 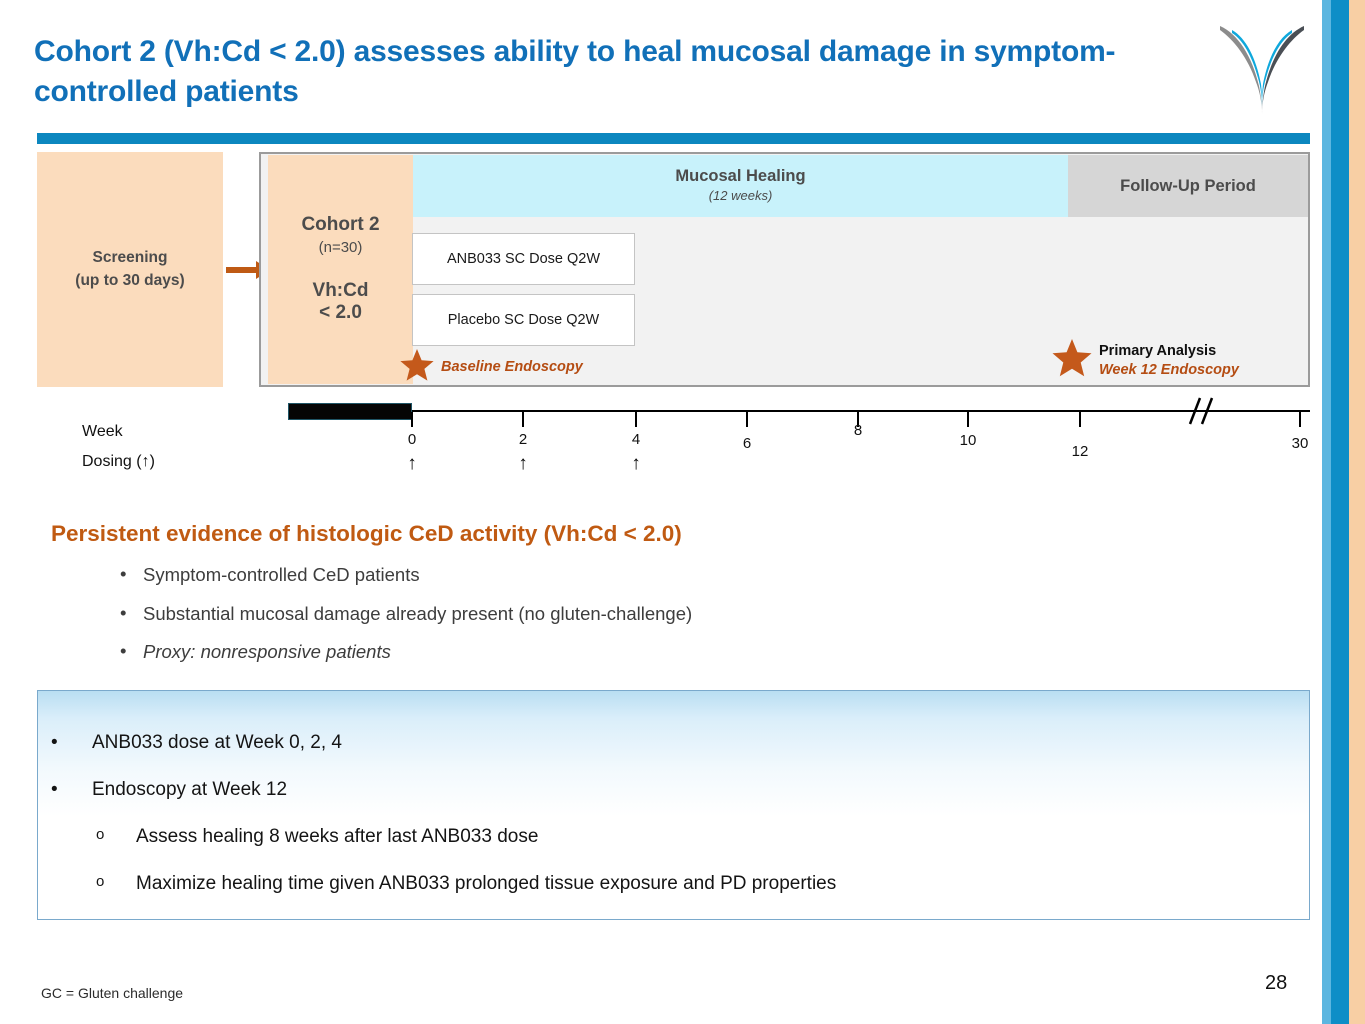 I want to click on edge-accent-bar-light, so click(x=1326, y=512).